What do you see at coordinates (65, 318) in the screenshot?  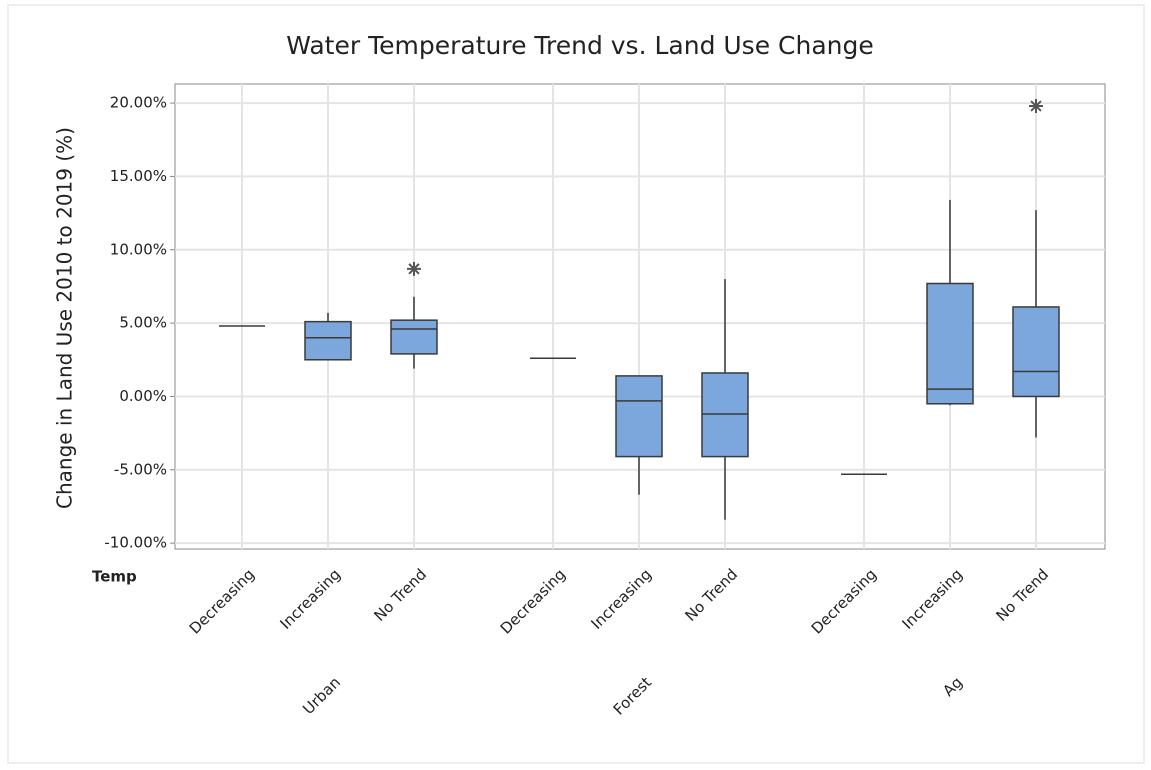 I see `y-axis-label: Change in Land Use 2010 to 2019 (%)` at bounding box center [65, 318].